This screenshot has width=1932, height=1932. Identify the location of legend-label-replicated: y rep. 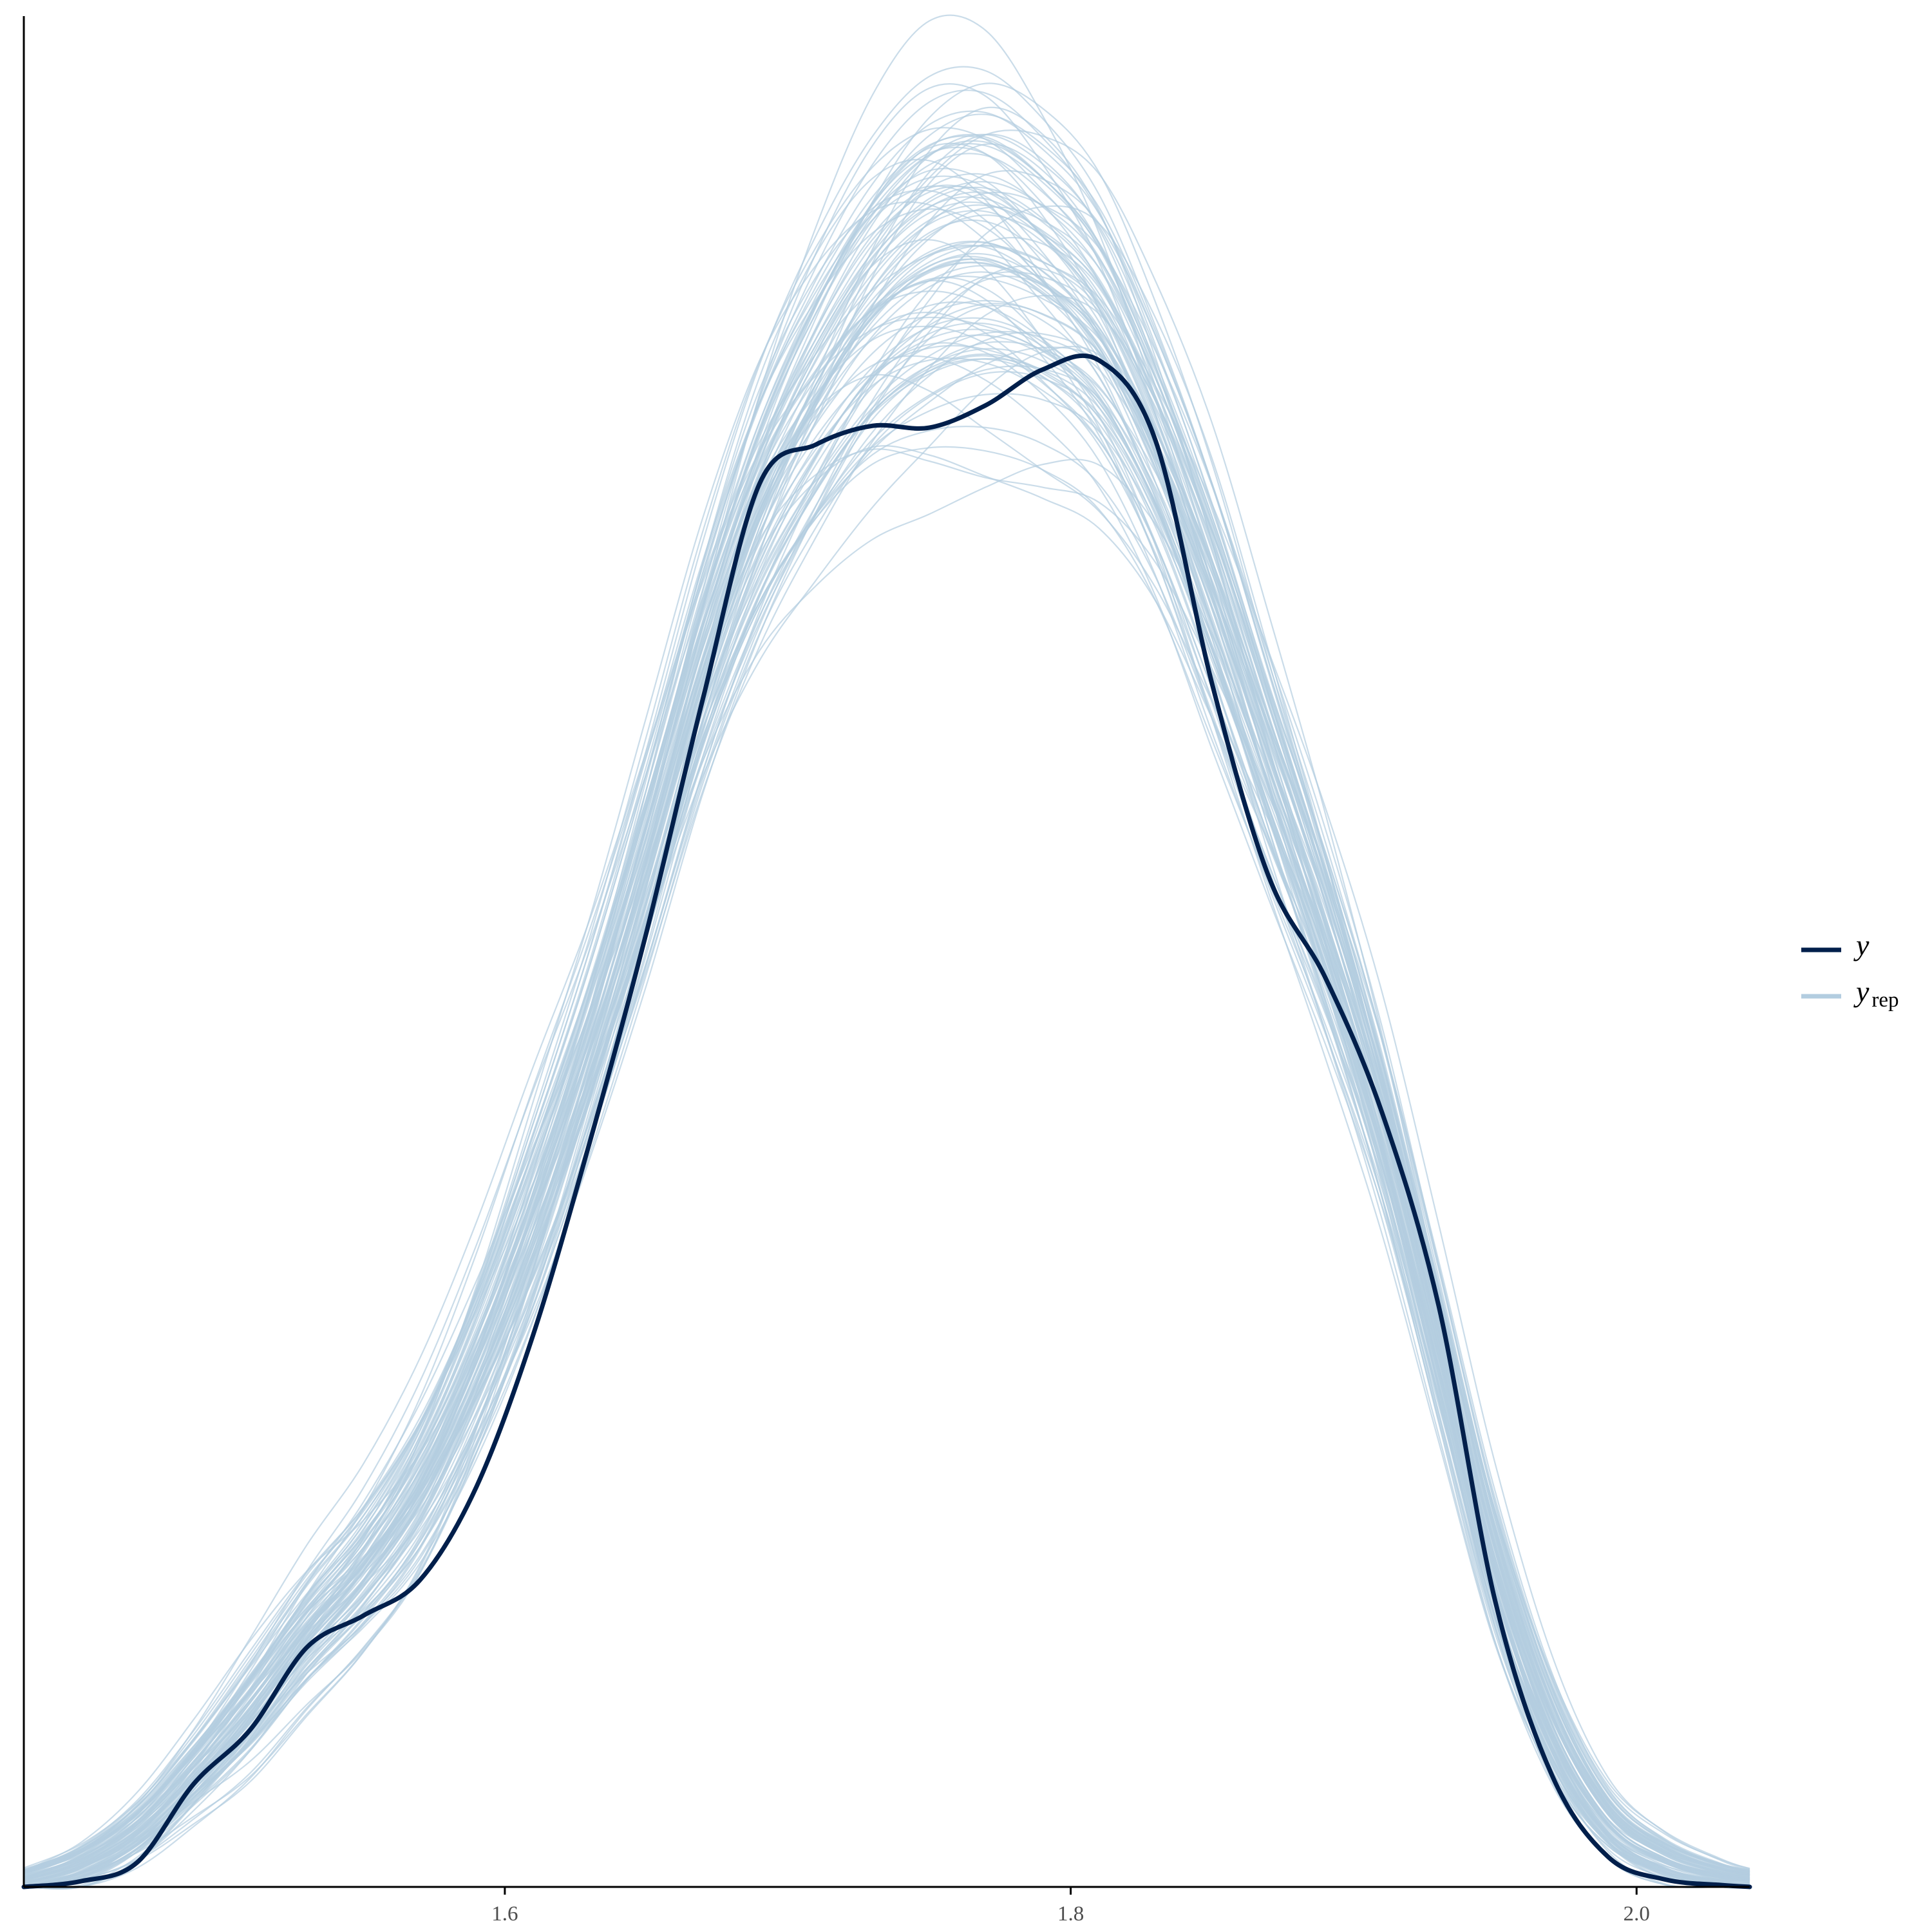
(1876, 994).